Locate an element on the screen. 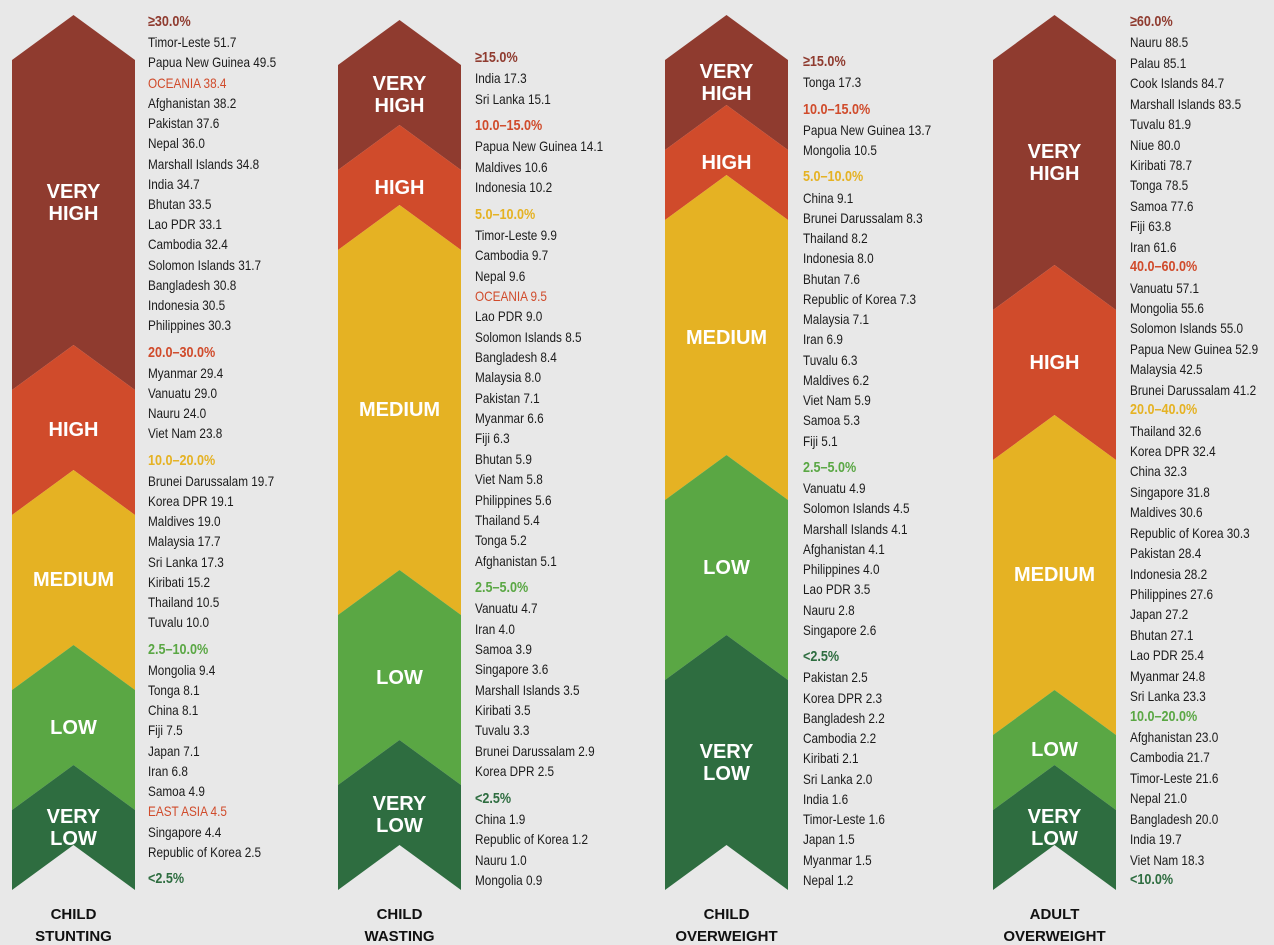 This screenshot has width=1274, height=945. entry: Kiribati 78.7 is located at coordinates (1161, 165).